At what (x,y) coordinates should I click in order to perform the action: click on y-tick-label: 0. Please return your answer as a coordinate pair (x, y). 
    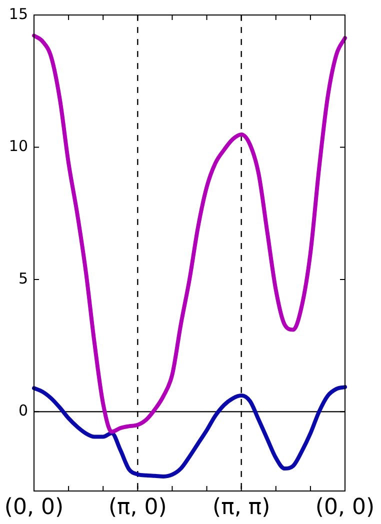
    Looking at the image, I should click on (23, 411).